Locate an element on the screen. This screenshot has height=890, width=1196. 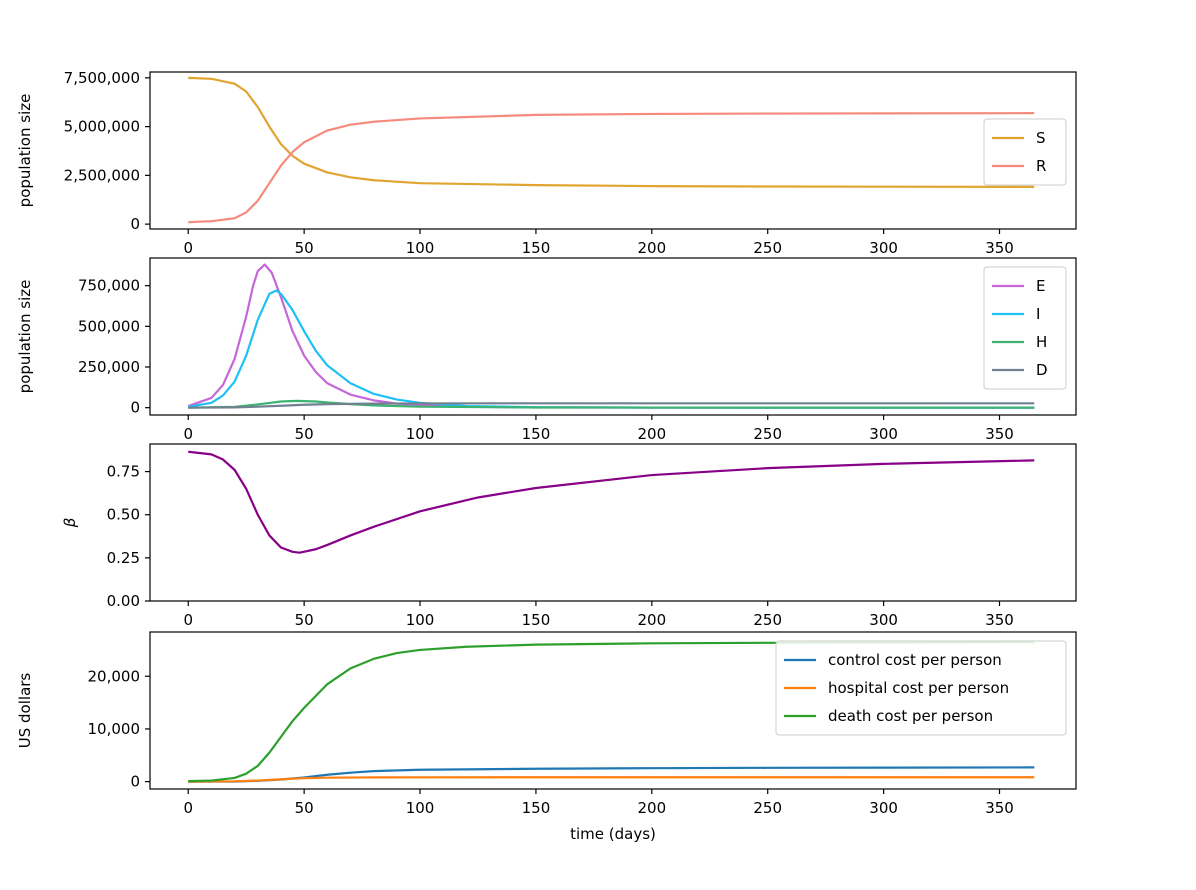
axes-frame-cost is located at coordinates (613, 710).